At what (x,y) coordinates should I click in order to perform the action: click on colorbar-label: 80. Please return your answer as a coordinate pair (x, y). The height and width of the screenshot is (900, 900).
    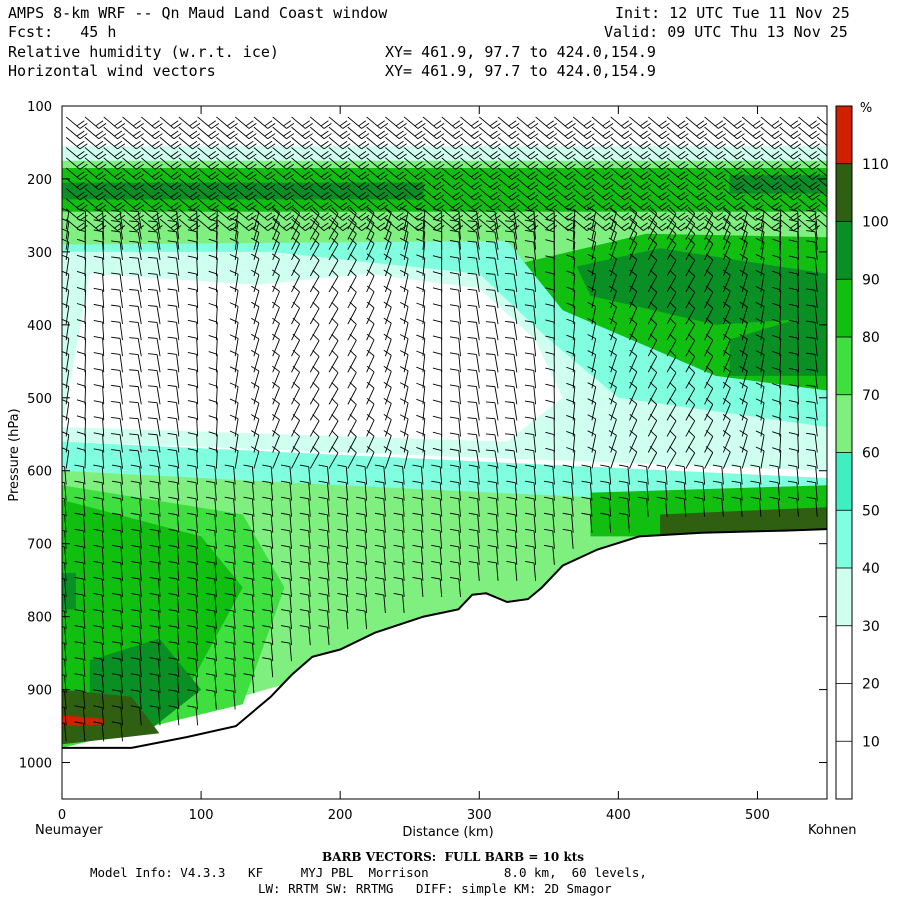
    Looking at the image, I should click on (871, 338).